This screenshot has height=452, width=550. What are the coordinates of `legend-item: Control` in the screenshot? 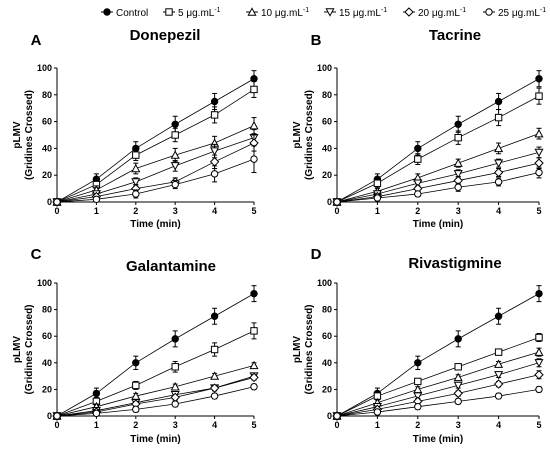 It's located at (124, 13).